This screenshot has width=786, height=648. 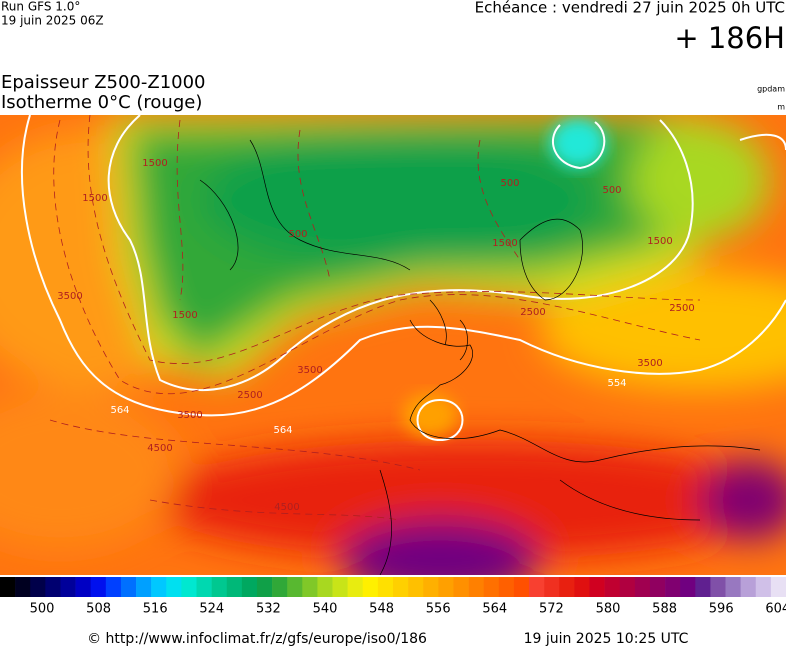 What do you see at coordinates (771, 89) in the screenshot?
I see `unit-label: gpdam` at bounding box center [771, 89].